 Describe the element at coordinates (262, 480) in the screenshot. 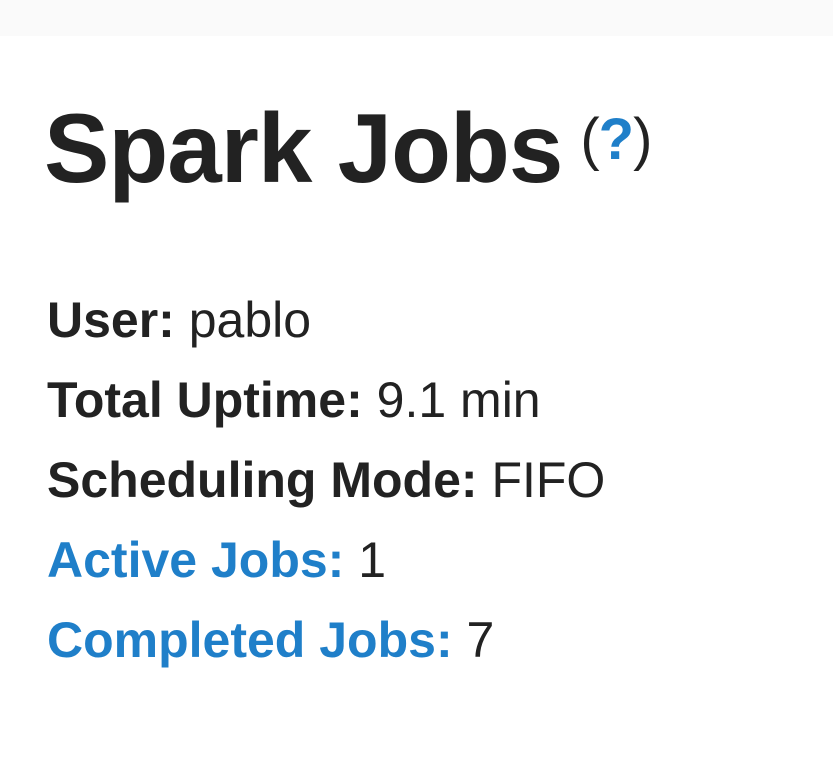

I see `scheduling-mode-label: Scheduling Mode:` at that location.